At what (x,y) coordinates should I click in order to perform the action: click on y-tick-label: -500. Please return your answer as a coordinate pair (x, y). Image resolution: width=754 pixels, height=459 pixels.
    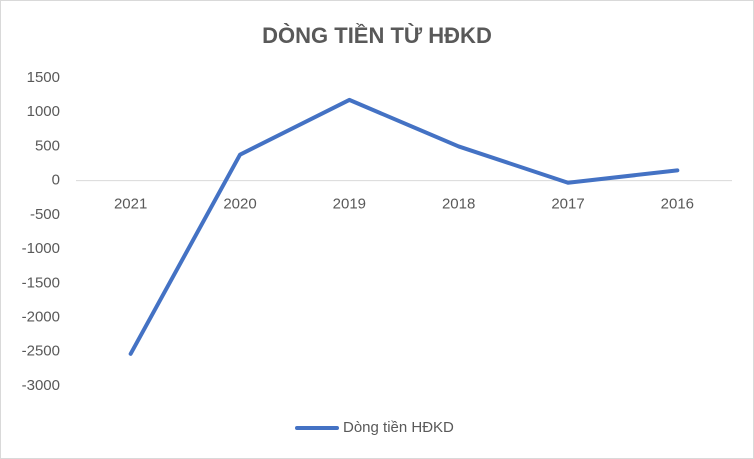
    Looking at the image, I should click on (45, 214).